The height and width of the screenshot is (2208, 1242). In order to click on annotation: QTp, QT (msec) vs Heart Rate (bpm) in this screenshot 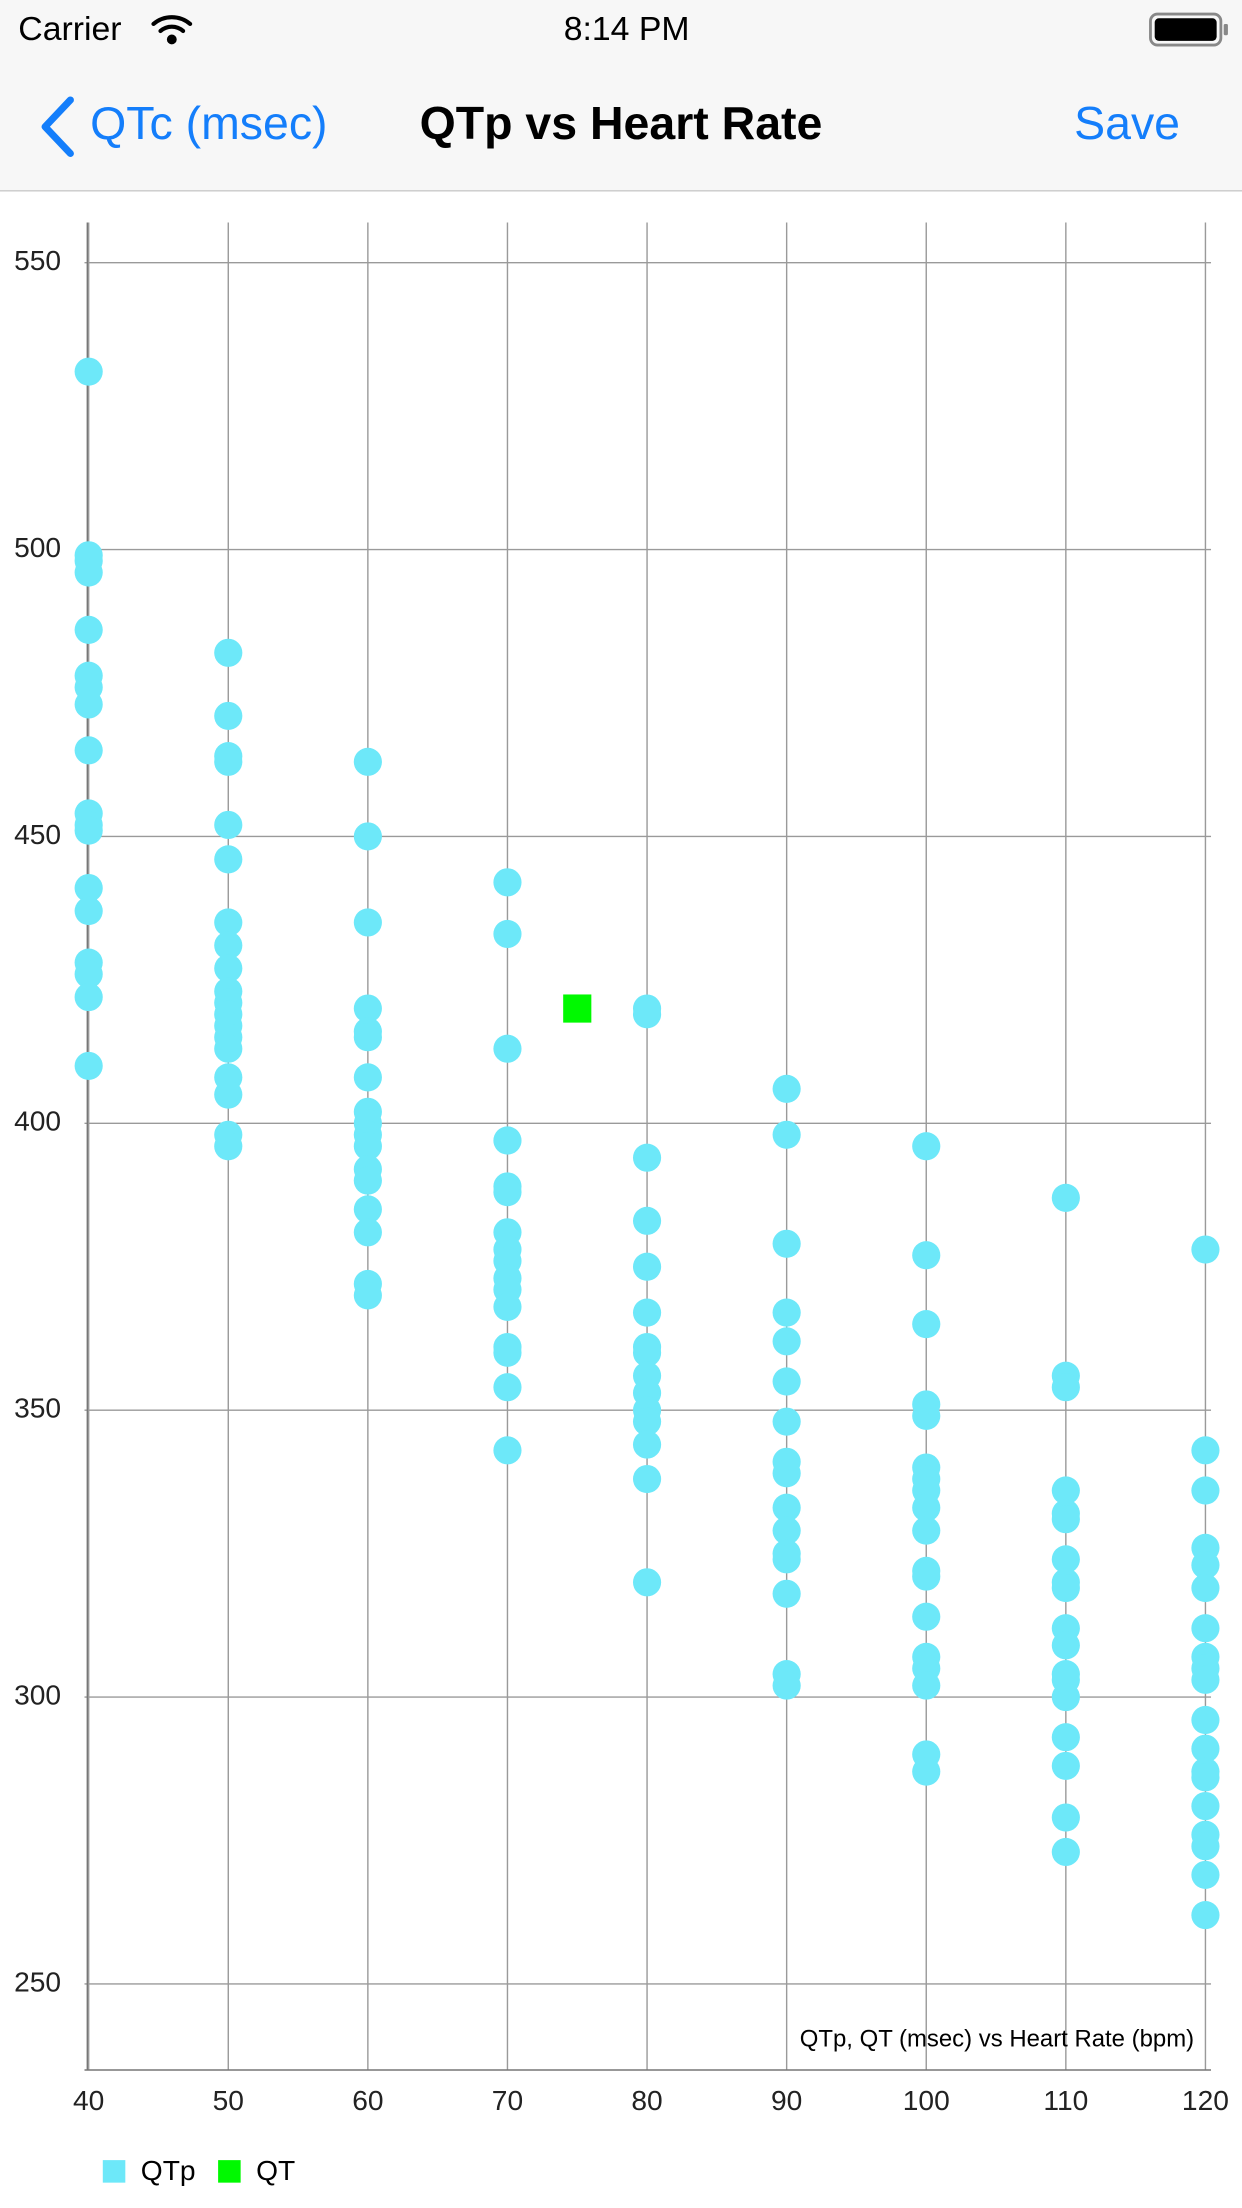, I will do `click(997, 2039)`.